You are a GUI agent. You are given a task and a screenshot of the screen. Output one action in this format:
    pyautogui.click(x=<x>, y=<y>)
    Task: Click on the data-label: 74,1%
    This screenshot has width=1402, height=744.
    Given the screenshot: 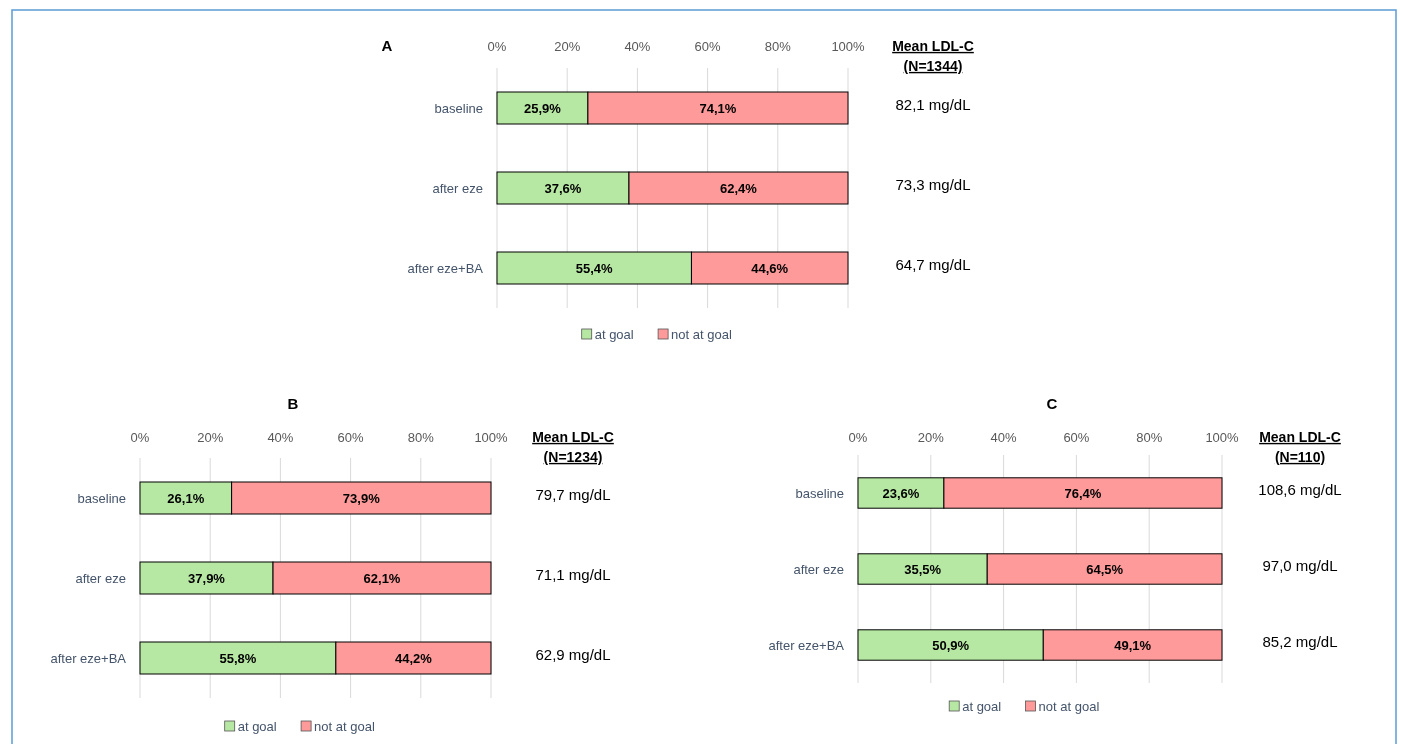 What is the action you would take?
    pyautogui.click(x=718, y=108)
    